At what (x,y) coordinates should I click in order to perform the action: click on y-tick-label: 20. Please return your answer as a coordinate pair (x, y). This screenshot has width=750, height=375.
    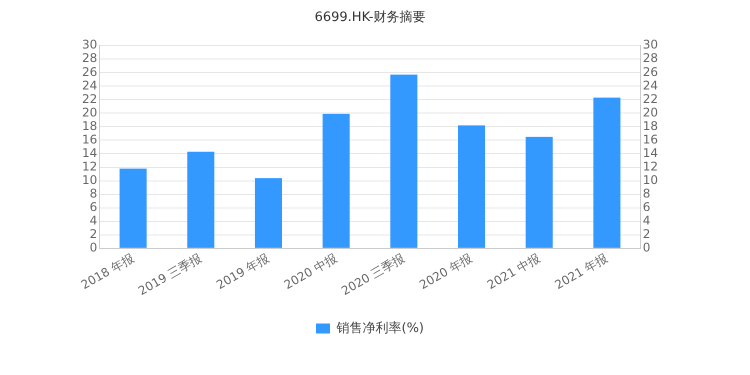
    Looking at the image, I should click on (90, 112).